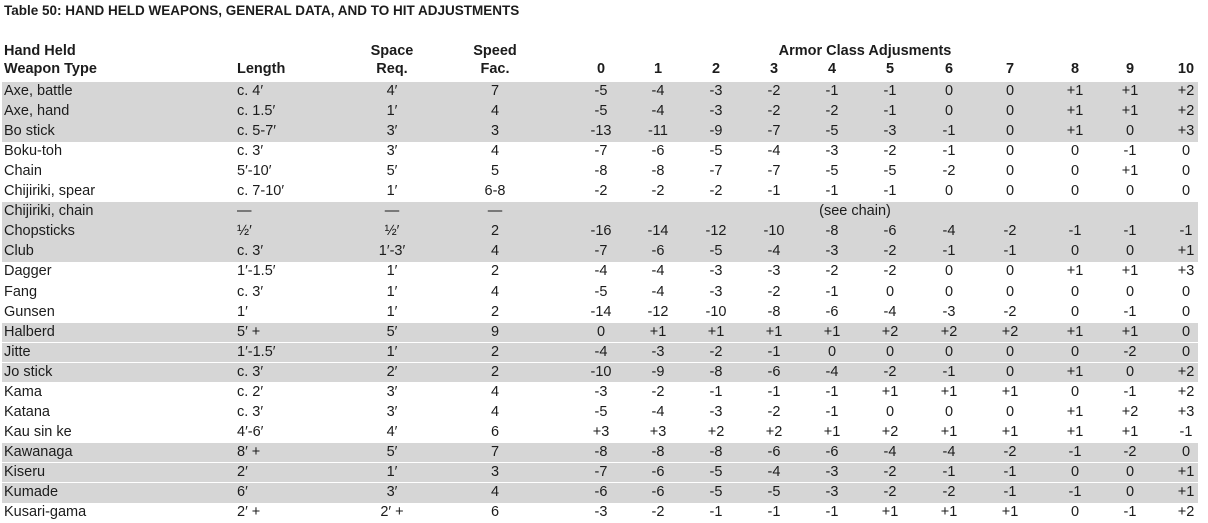  Describe the element at coordinates (29, 131) in the screenshot. I see `weapon-name-cell: Bo stick` at that location.